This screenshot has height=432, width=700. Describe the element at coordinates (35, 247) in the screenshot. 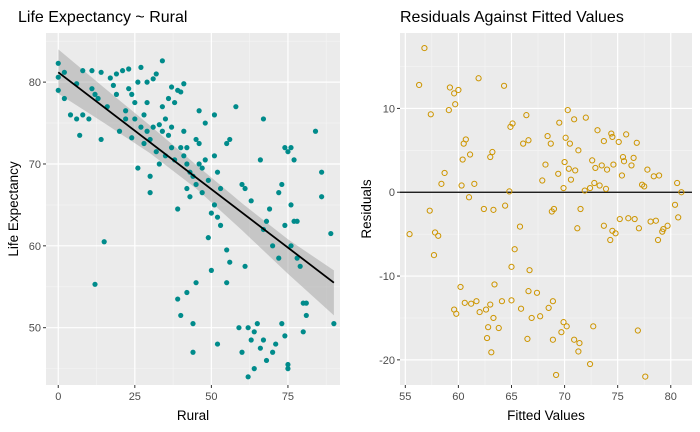

I see `y-tick-label: 60` at that location.